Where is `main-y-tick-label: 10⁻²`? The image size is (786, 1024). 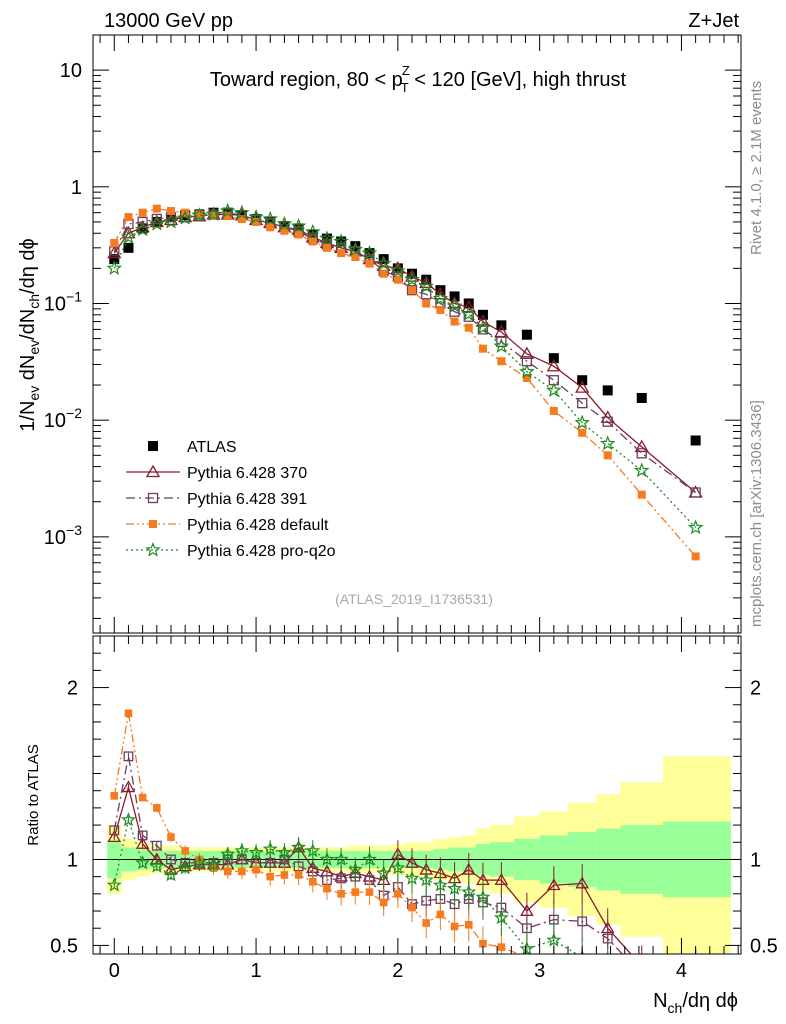
main-y-tick-label: 10⁻² is located at coordinates (63, 418).